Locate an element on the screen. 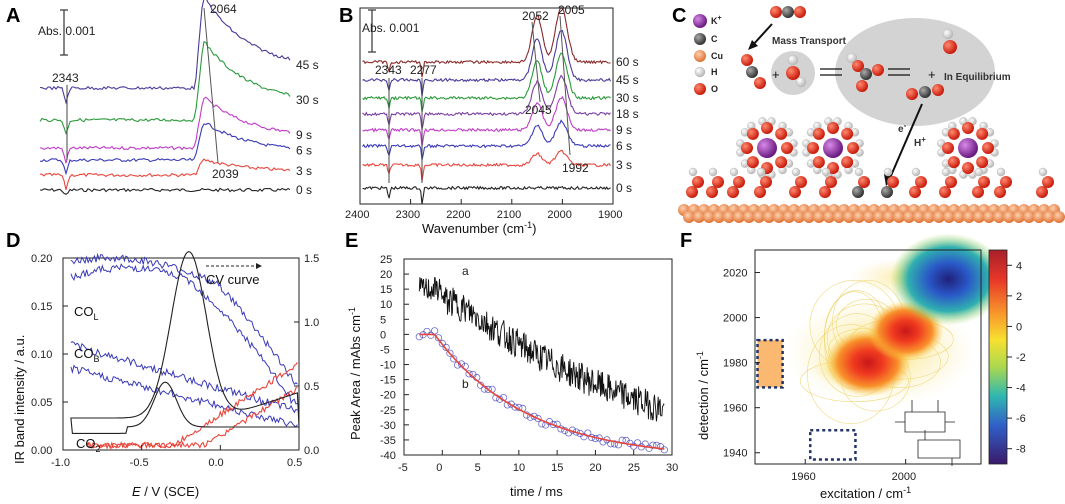  panel-e-xlabel: time / ms is located at coordinates (536, 491).